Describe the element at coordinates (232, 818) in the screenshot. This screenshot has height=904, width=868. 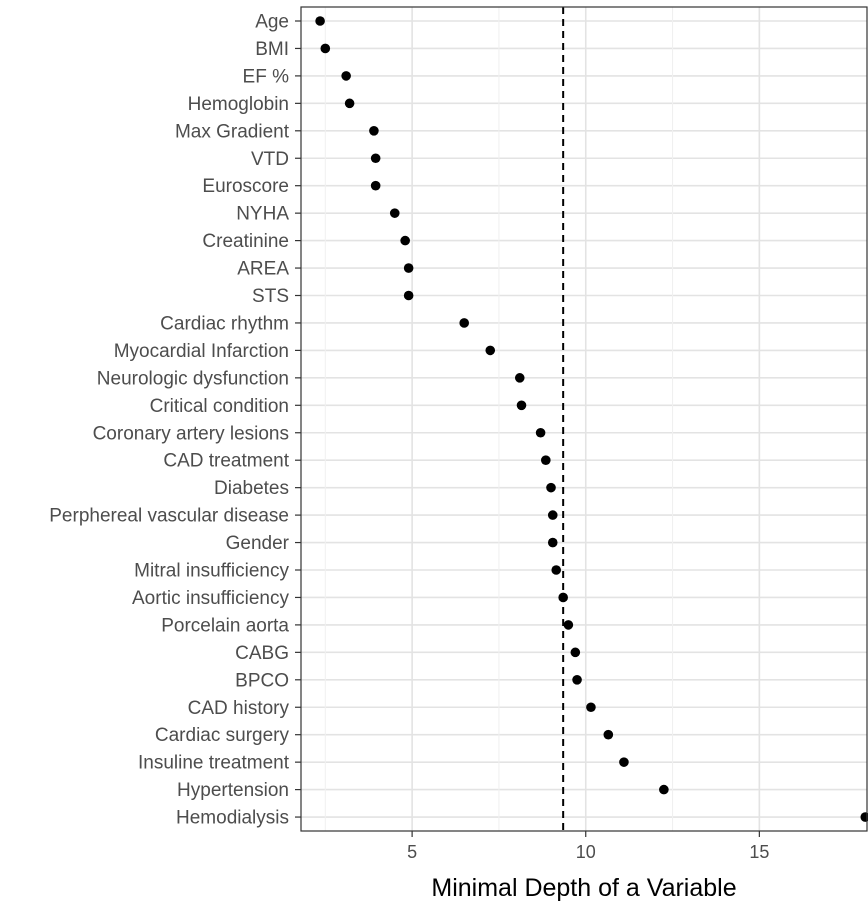
I see `category-label: Hemodialysis` at that location.